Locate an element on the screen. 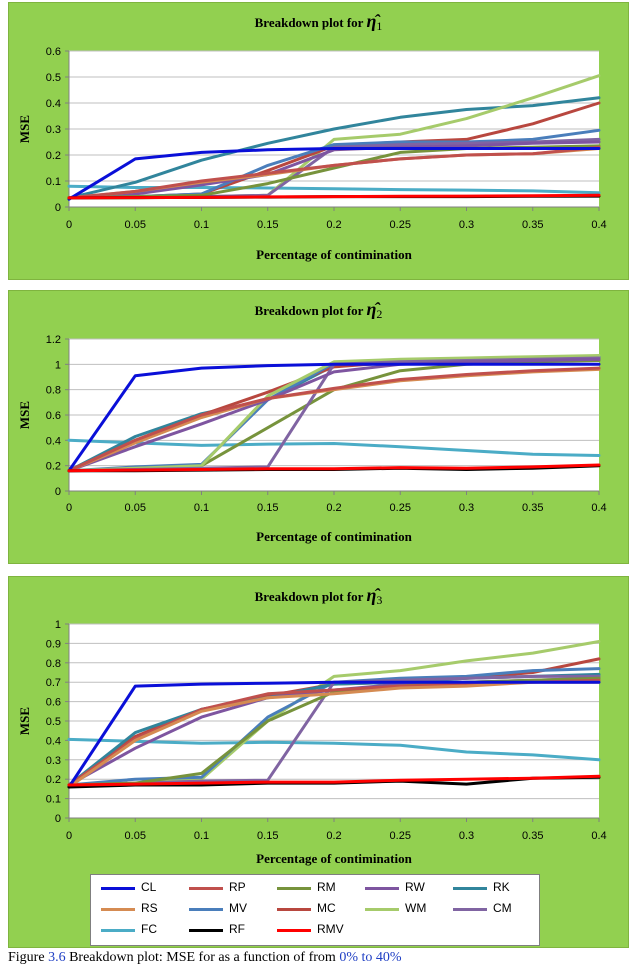 The height and width of the screenshot is (971, 635). legend-label: RMV is located at coordinates (330, 929).